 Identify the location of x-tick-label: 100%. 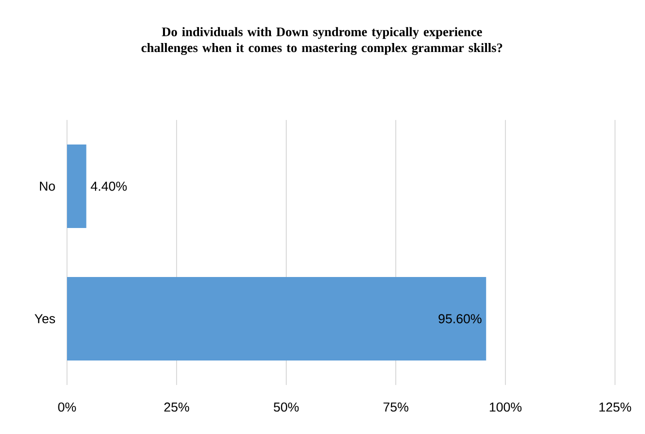
(506, 407).